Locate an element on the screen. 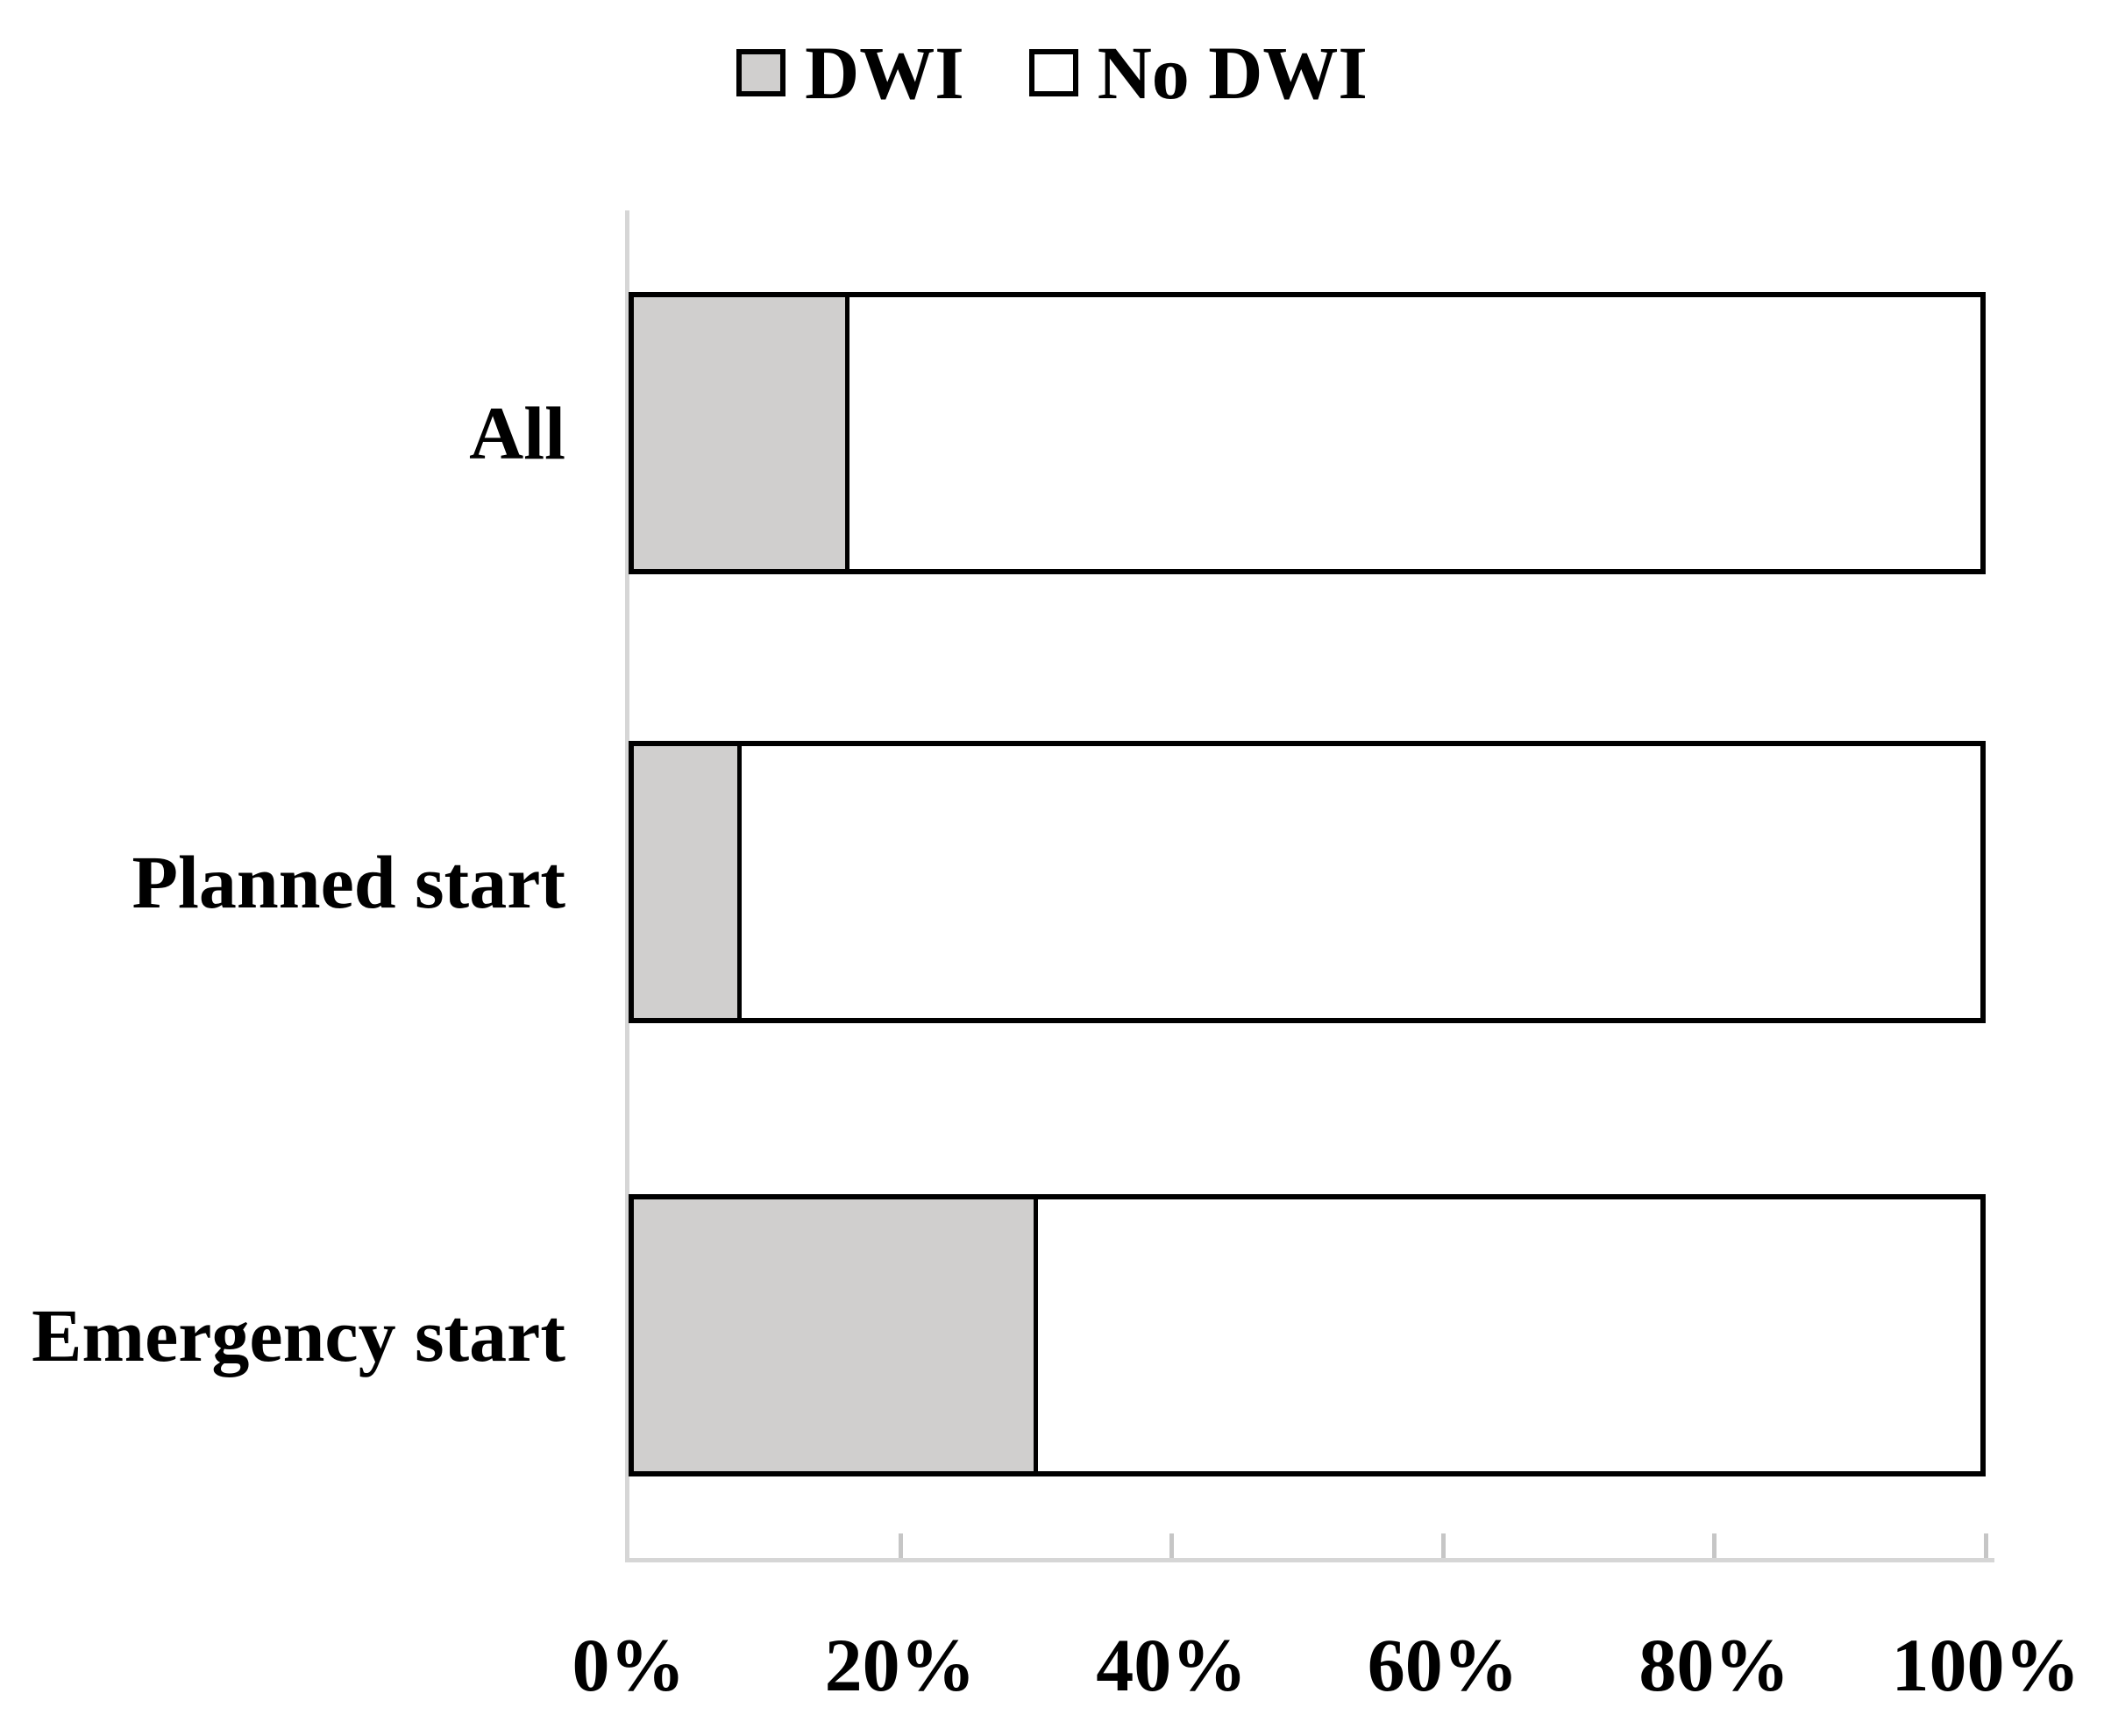  legend-item-dwi: DWI is located at coordinates (850, 72).